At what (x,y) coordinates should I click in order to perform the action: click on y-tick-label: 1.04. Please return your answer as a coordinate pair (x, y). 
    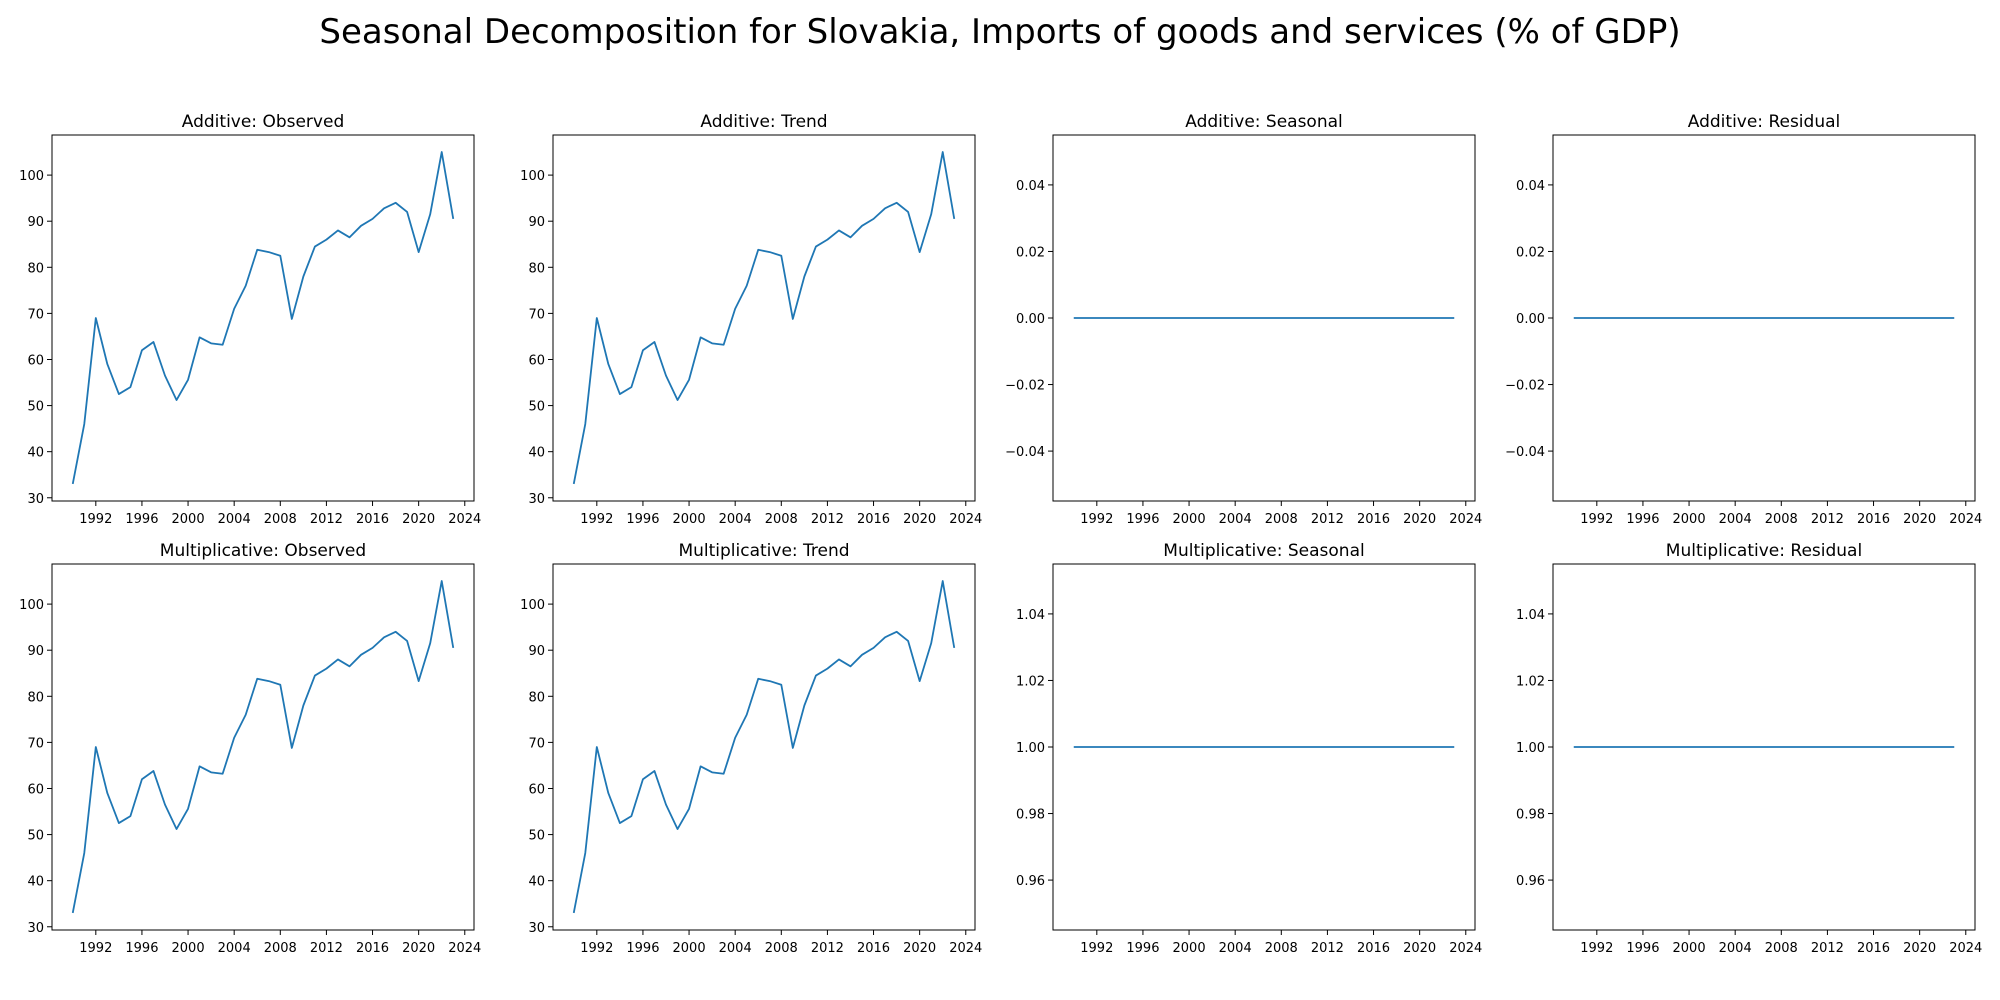
    Looking at the image, I should click on (1530, 615).